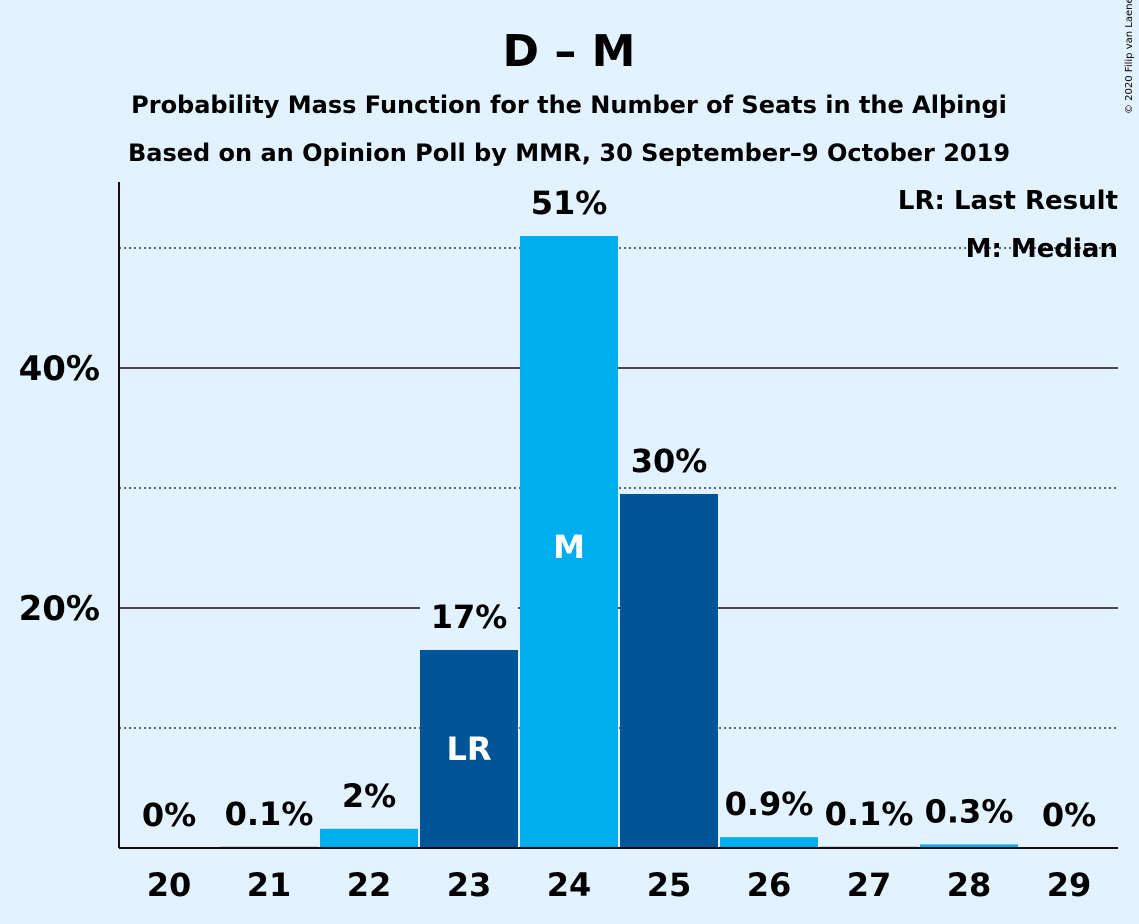  I want to click on bar-data-label: 0.3%, so click(969, 811).